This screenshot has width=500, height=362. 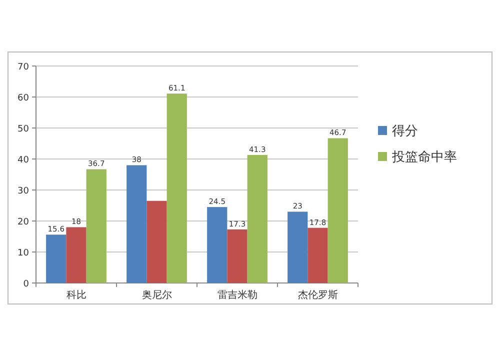 What do you see at coordinates (24, 161) in the screenshot?
I see `y-tick-label: 40` at bounding box center [24, 161].